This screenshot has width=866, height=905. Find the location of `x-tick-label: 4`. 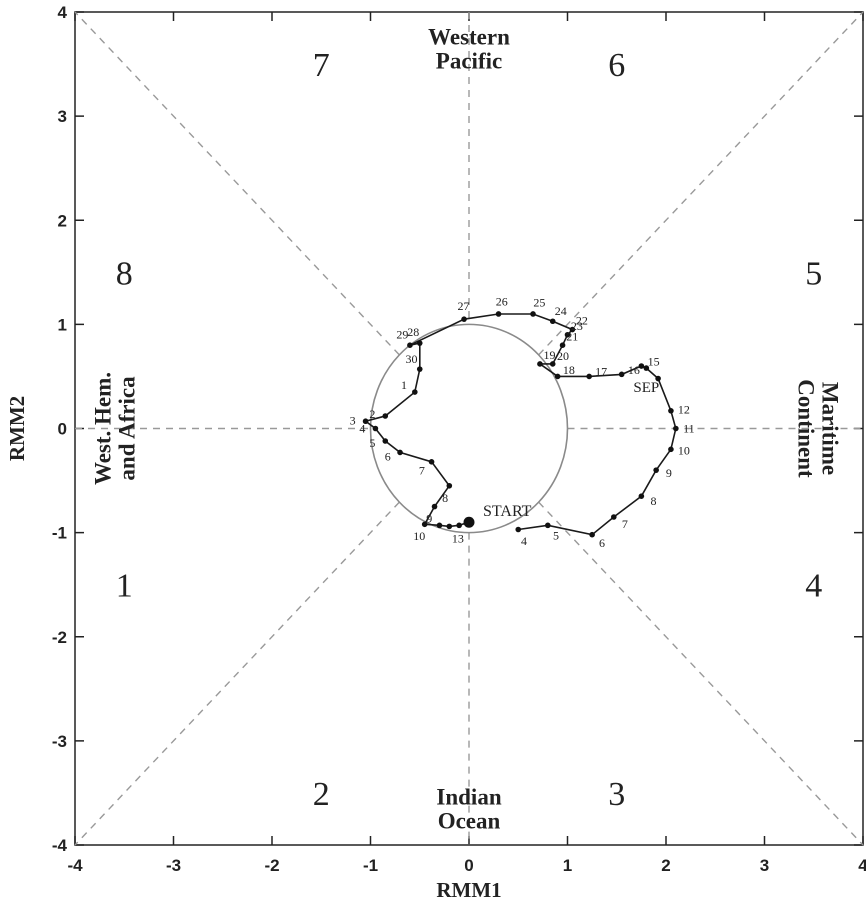

x-tick-label: 4 is located at coordinates (862, 865).